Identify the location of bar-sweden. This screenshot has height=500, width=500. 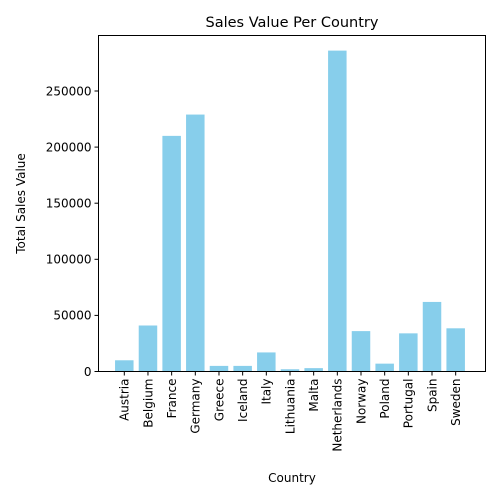
(455, 349).